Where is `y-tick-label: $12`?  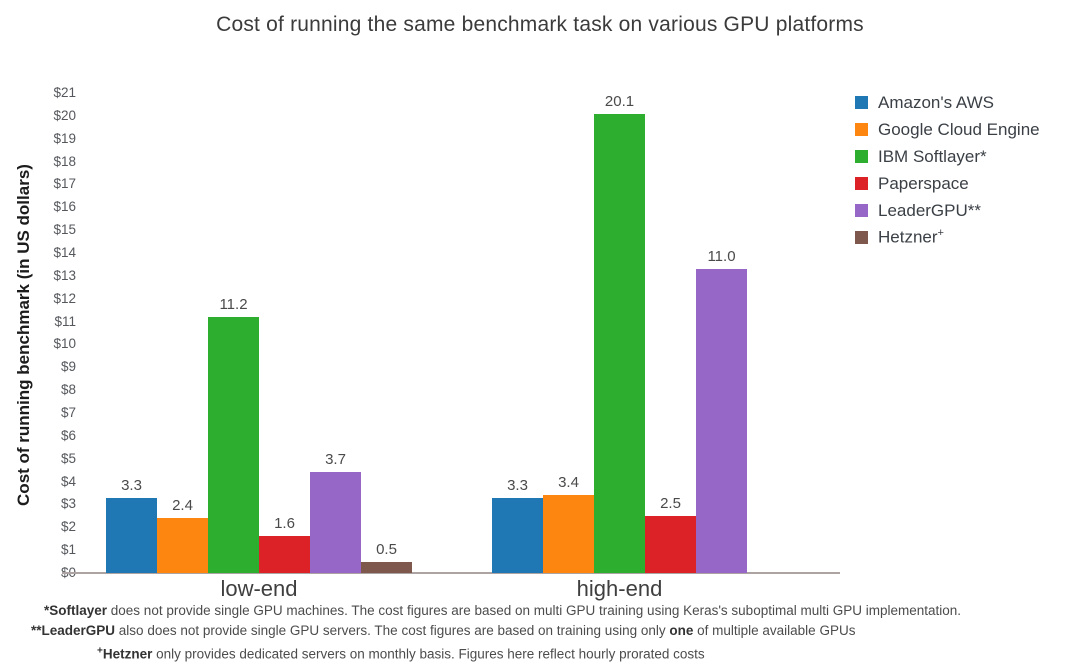
y-tick-label: $12 is located at coordinates (64, 298).